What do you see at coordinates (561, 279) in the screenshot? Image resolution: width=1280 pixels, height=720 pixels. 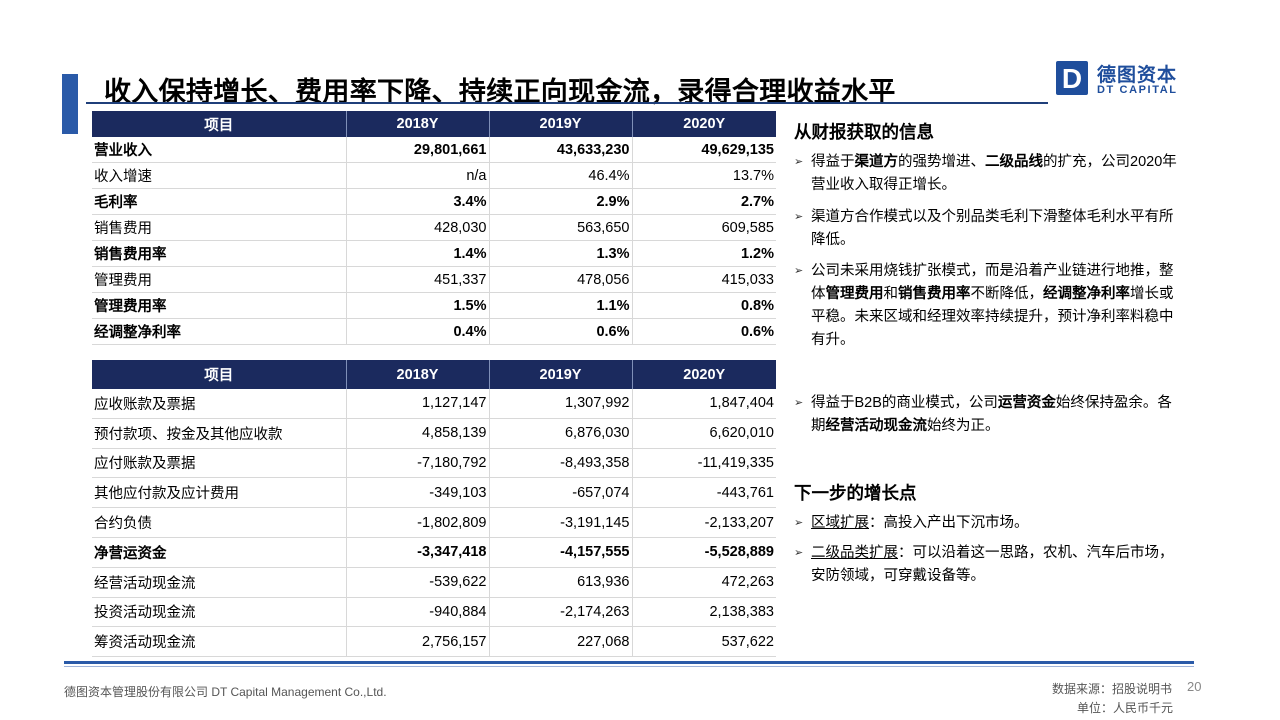 I see `row-value: 478,056` at bounding box center [561, 279].